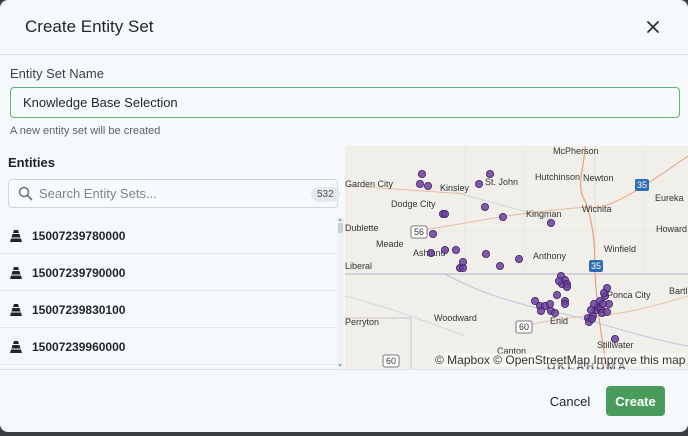 This screenshot has width=688, height=436. I want to click on svg-text: Hutchinson, so click(557, 177).